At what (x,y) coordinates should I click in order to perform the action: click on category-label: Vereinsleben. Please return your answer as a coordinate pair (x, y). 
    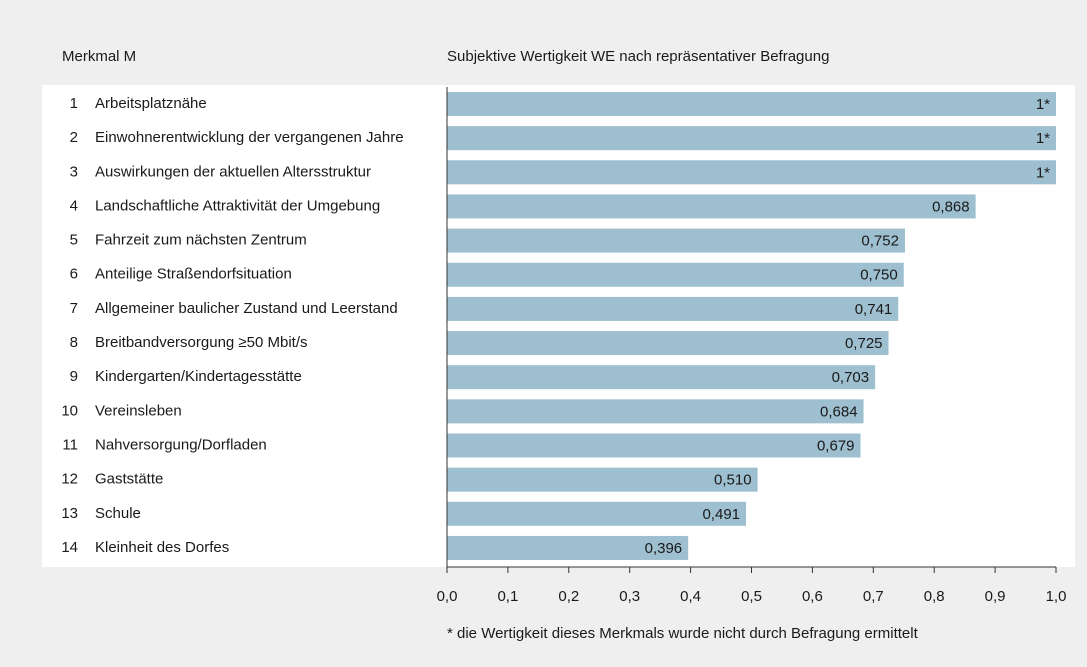
    Looking at the image, I should click on (138, 410).